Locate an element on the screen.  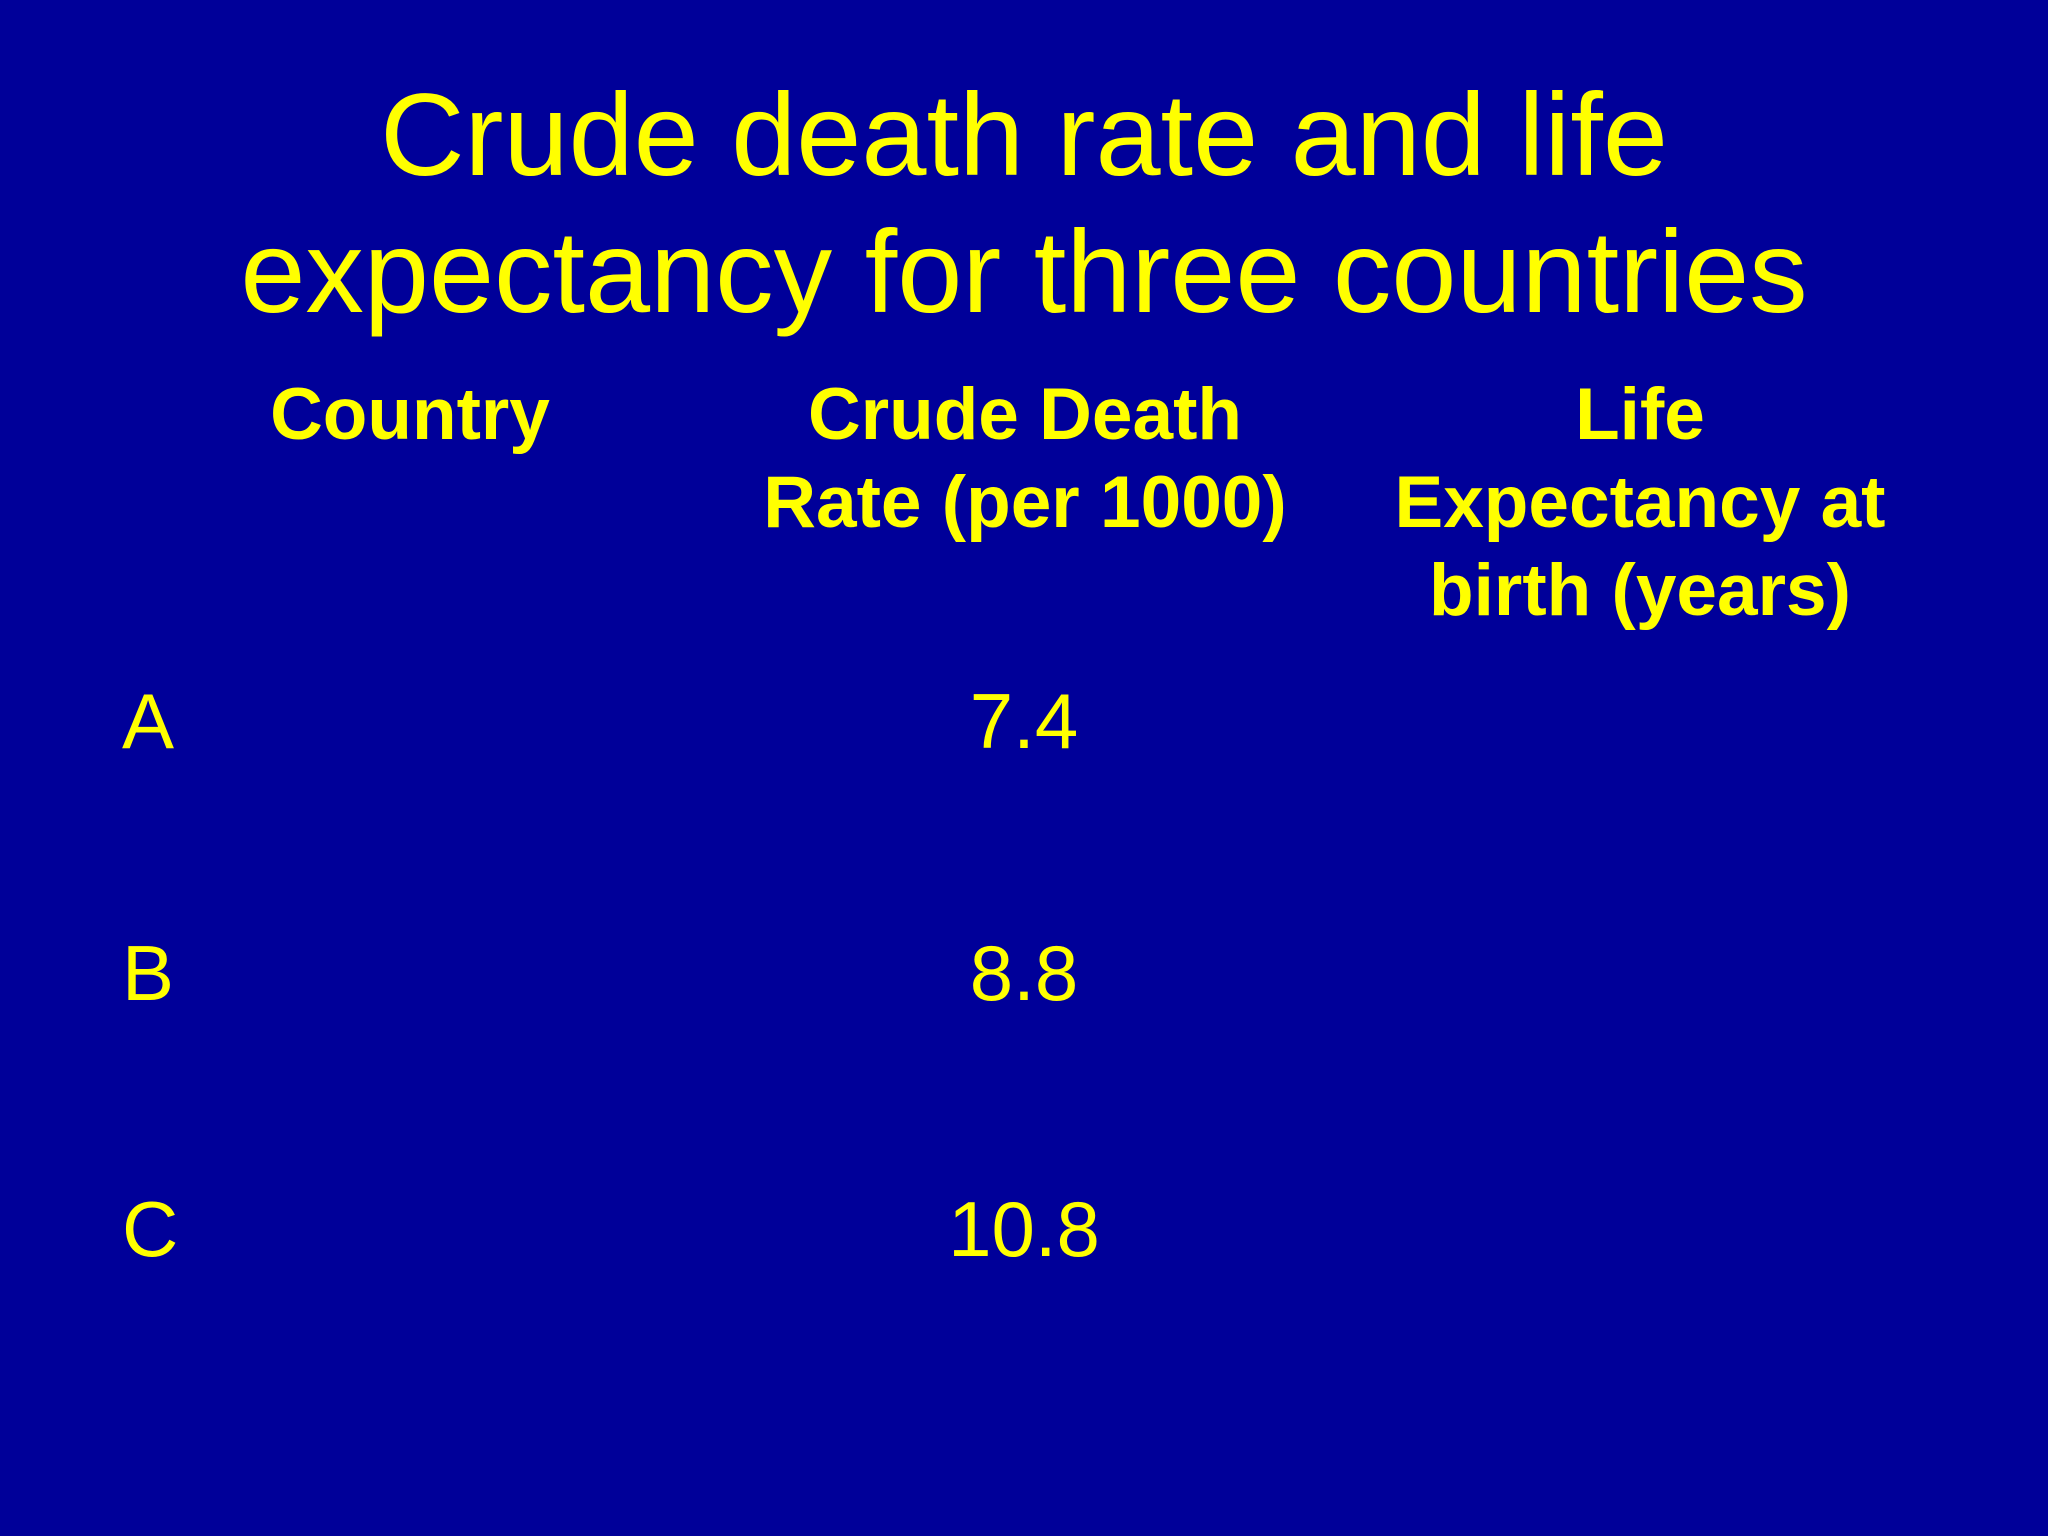
header-life-expectancy-line-2: Expectancy at is located at coordinates (1640, 502).